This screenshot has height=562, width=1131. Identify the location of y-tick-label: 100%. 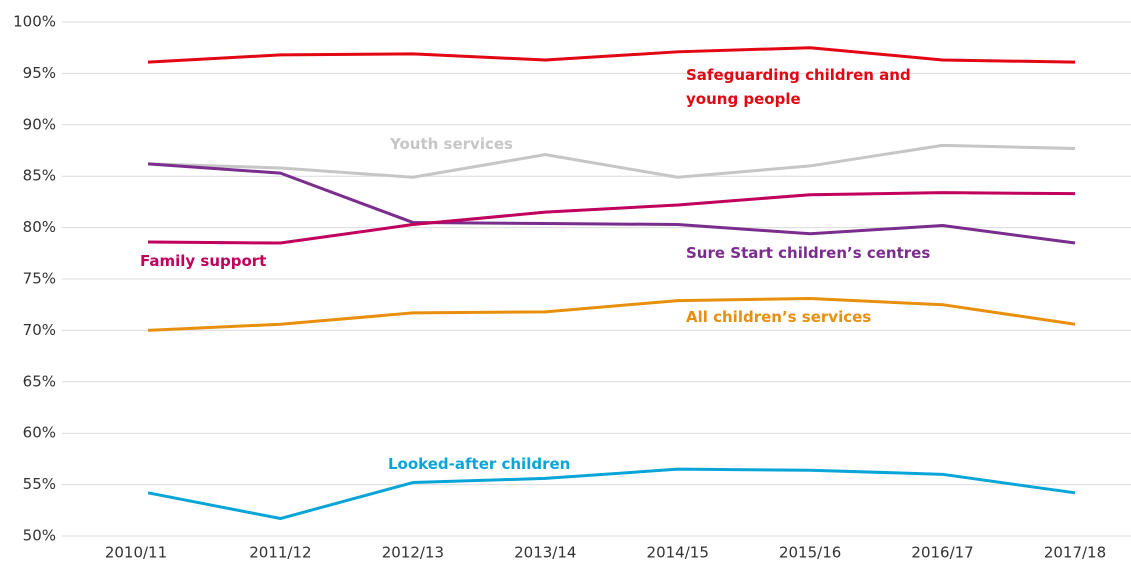
(34, 22).